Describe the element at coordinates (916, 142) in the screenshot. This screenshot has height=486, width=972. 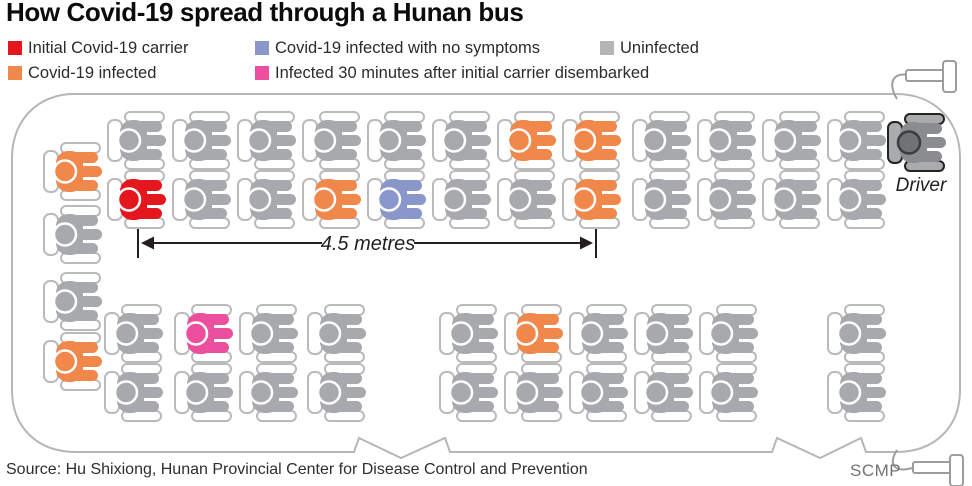
I see `driver-seat` at that location.